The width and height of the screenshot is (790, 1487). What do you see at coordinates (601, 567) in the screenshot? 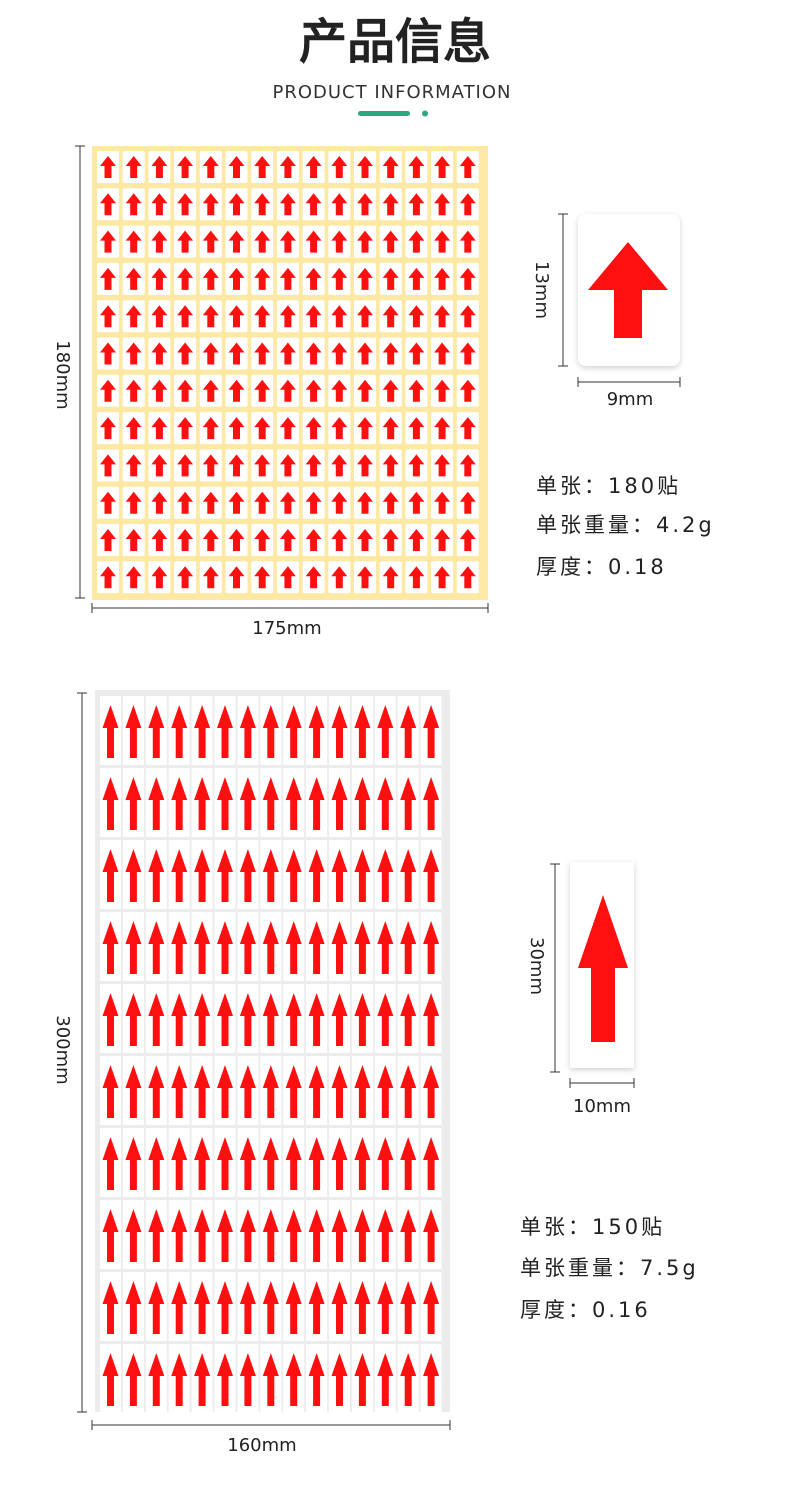
I see `spec: 厚度：0.18` at bounding box center [601, 567].